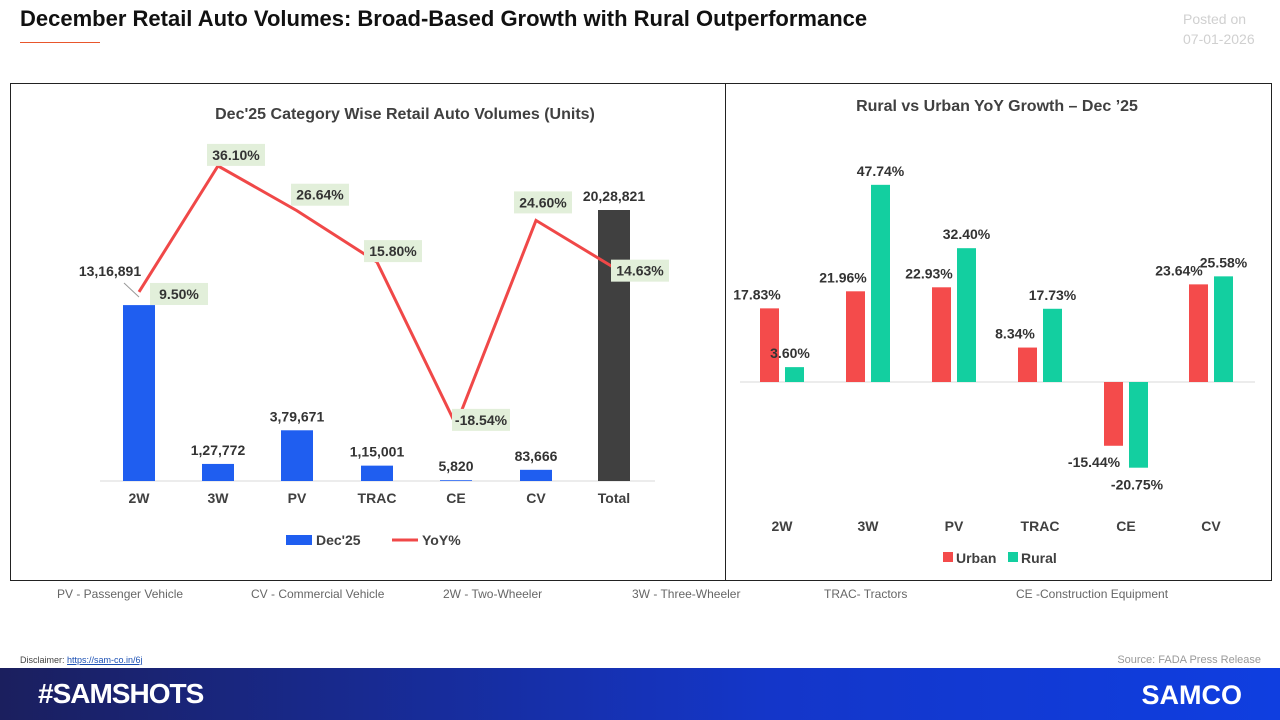 This screenshot has height=720, width=1280. I want to click on abbr-trac: TRAC- Tractors, so click(866, 594).